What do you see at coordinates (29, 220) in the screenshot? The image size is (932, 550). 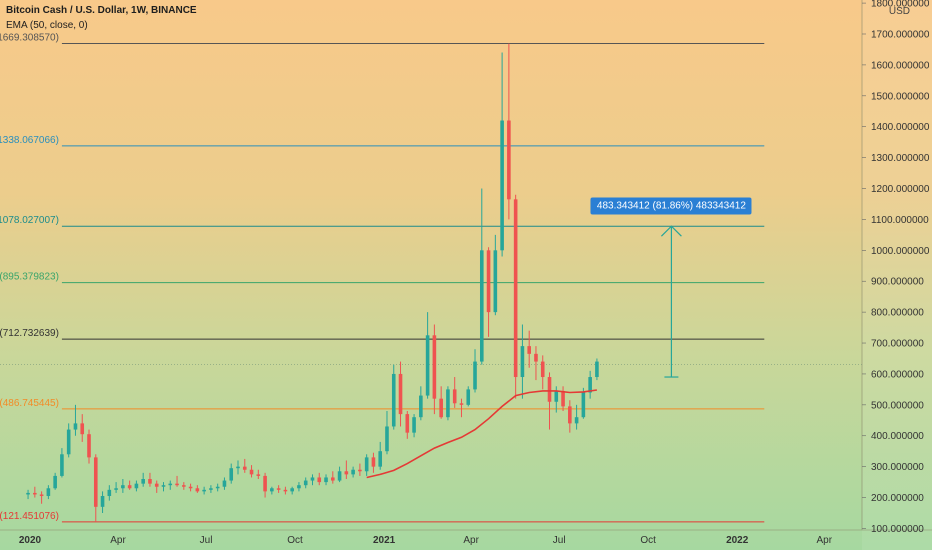 I see `fib-level-label: 0.618(1078.027007)` at bounding box center [29, 220].